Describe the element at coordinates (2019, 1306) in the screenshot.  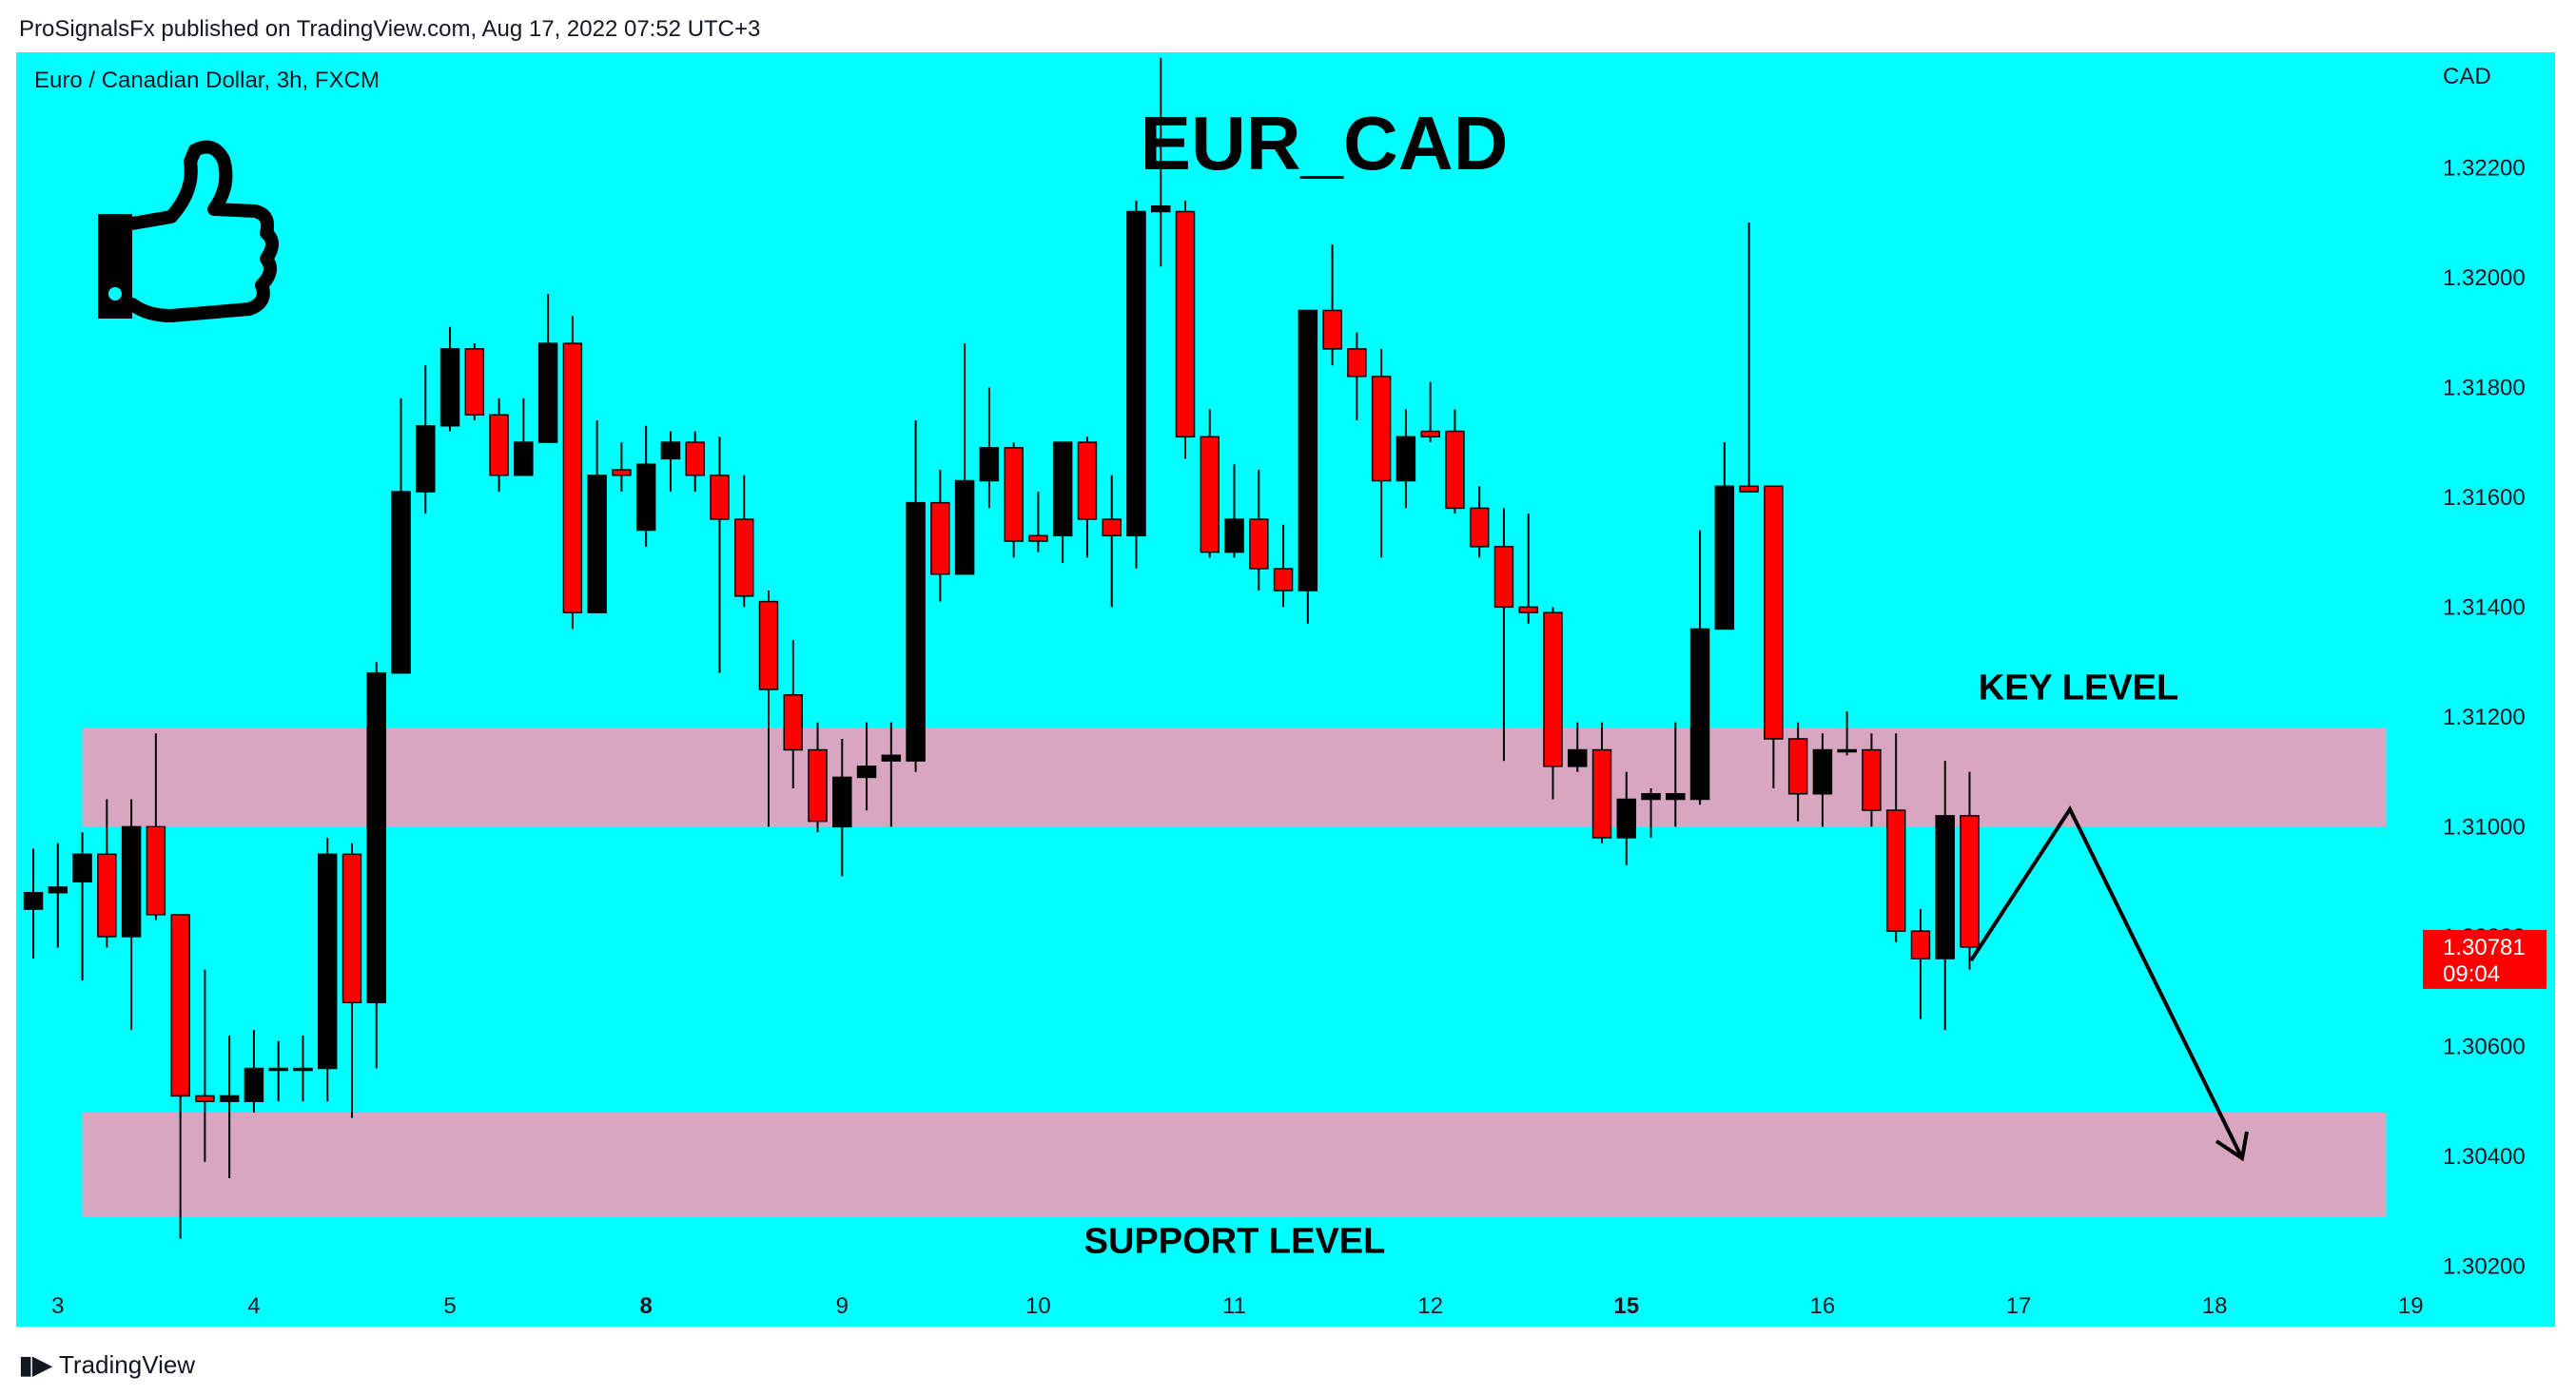
I see `x-tick-label: 17` at that location.